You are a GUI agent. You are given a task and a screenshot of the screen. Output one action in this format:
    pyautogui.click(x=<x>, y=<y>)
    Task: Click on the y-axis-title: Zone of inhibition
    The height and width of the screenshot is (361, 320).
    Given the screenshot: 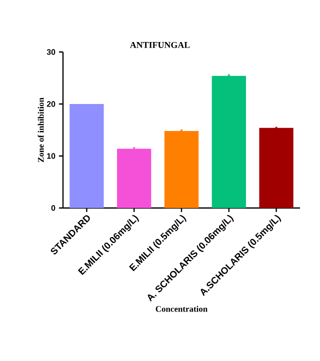 What is the action you would take?
    pyautogui.click(x=41, y=130)
    